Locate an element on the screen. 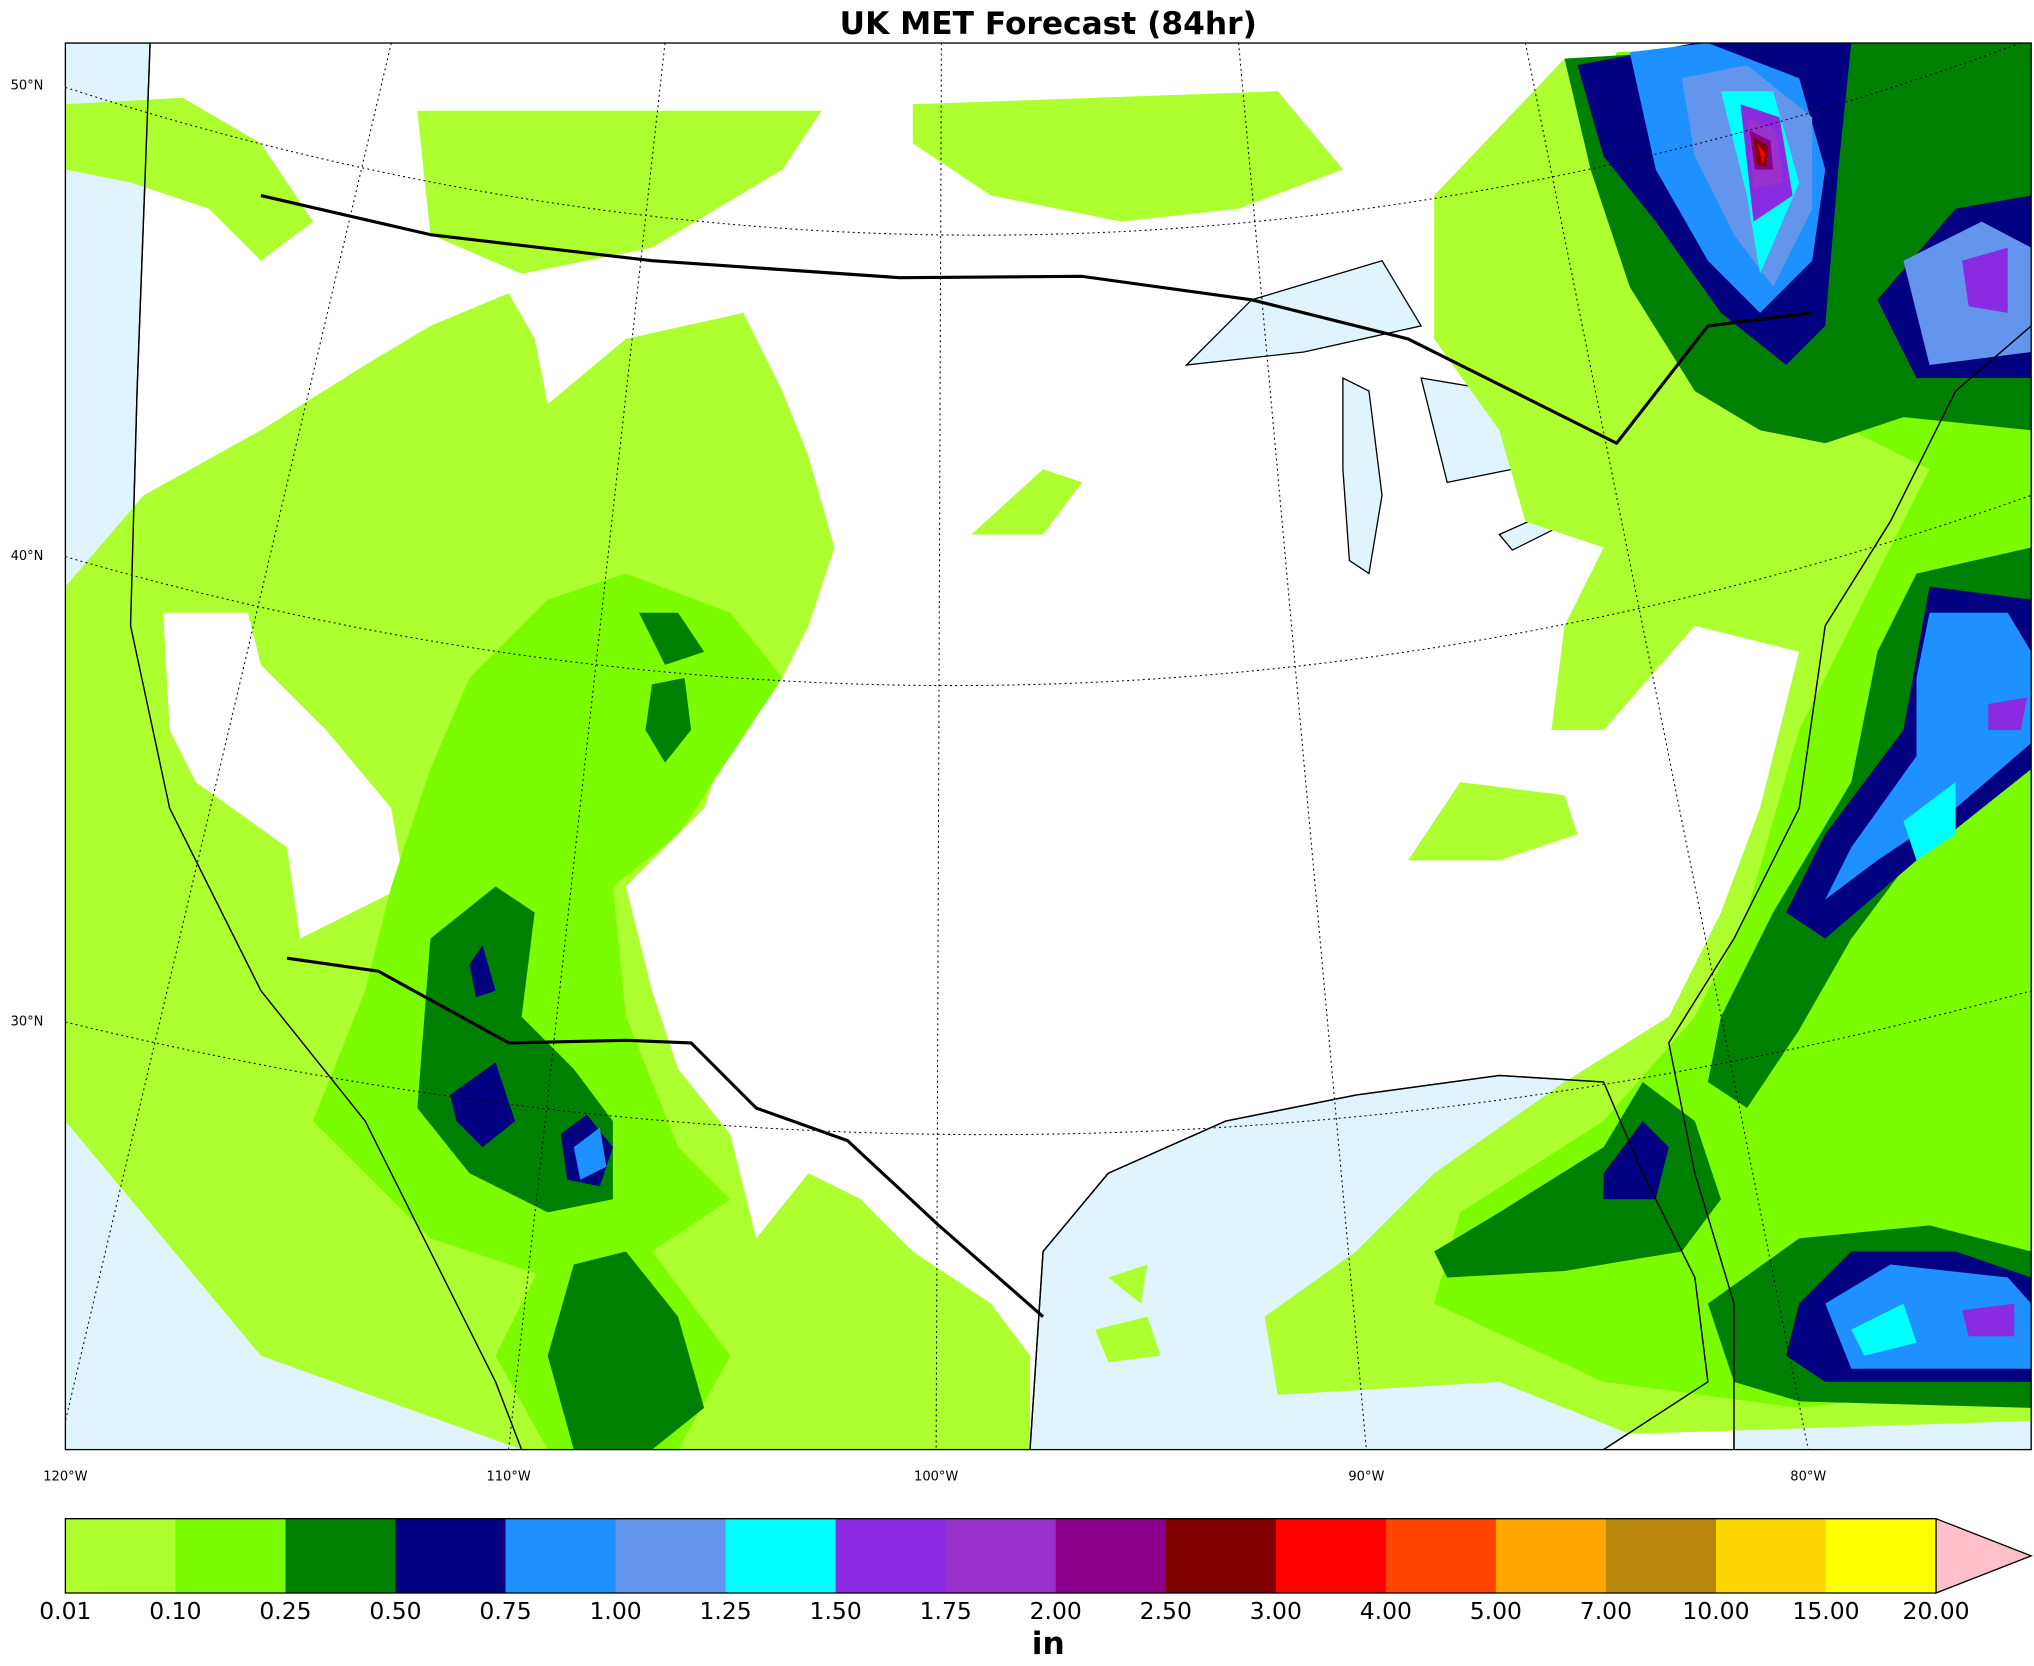 Image resolution: width=2034 pixels, height=1666 pixels. colorbar-label: 3.00 is located at coordinates (1276, 1611).